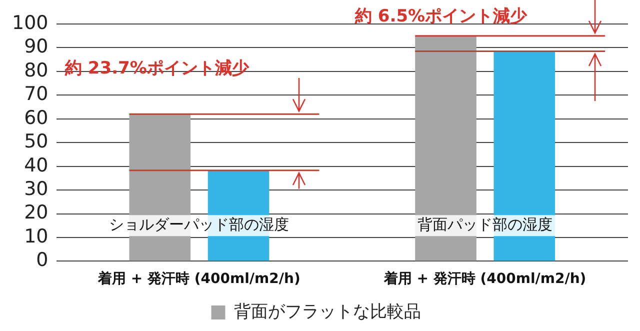 The image size is (640, 331). Describe the element at coordinates (36, 94) in the screenshot. I see `y-tick-label: 70` at that location.